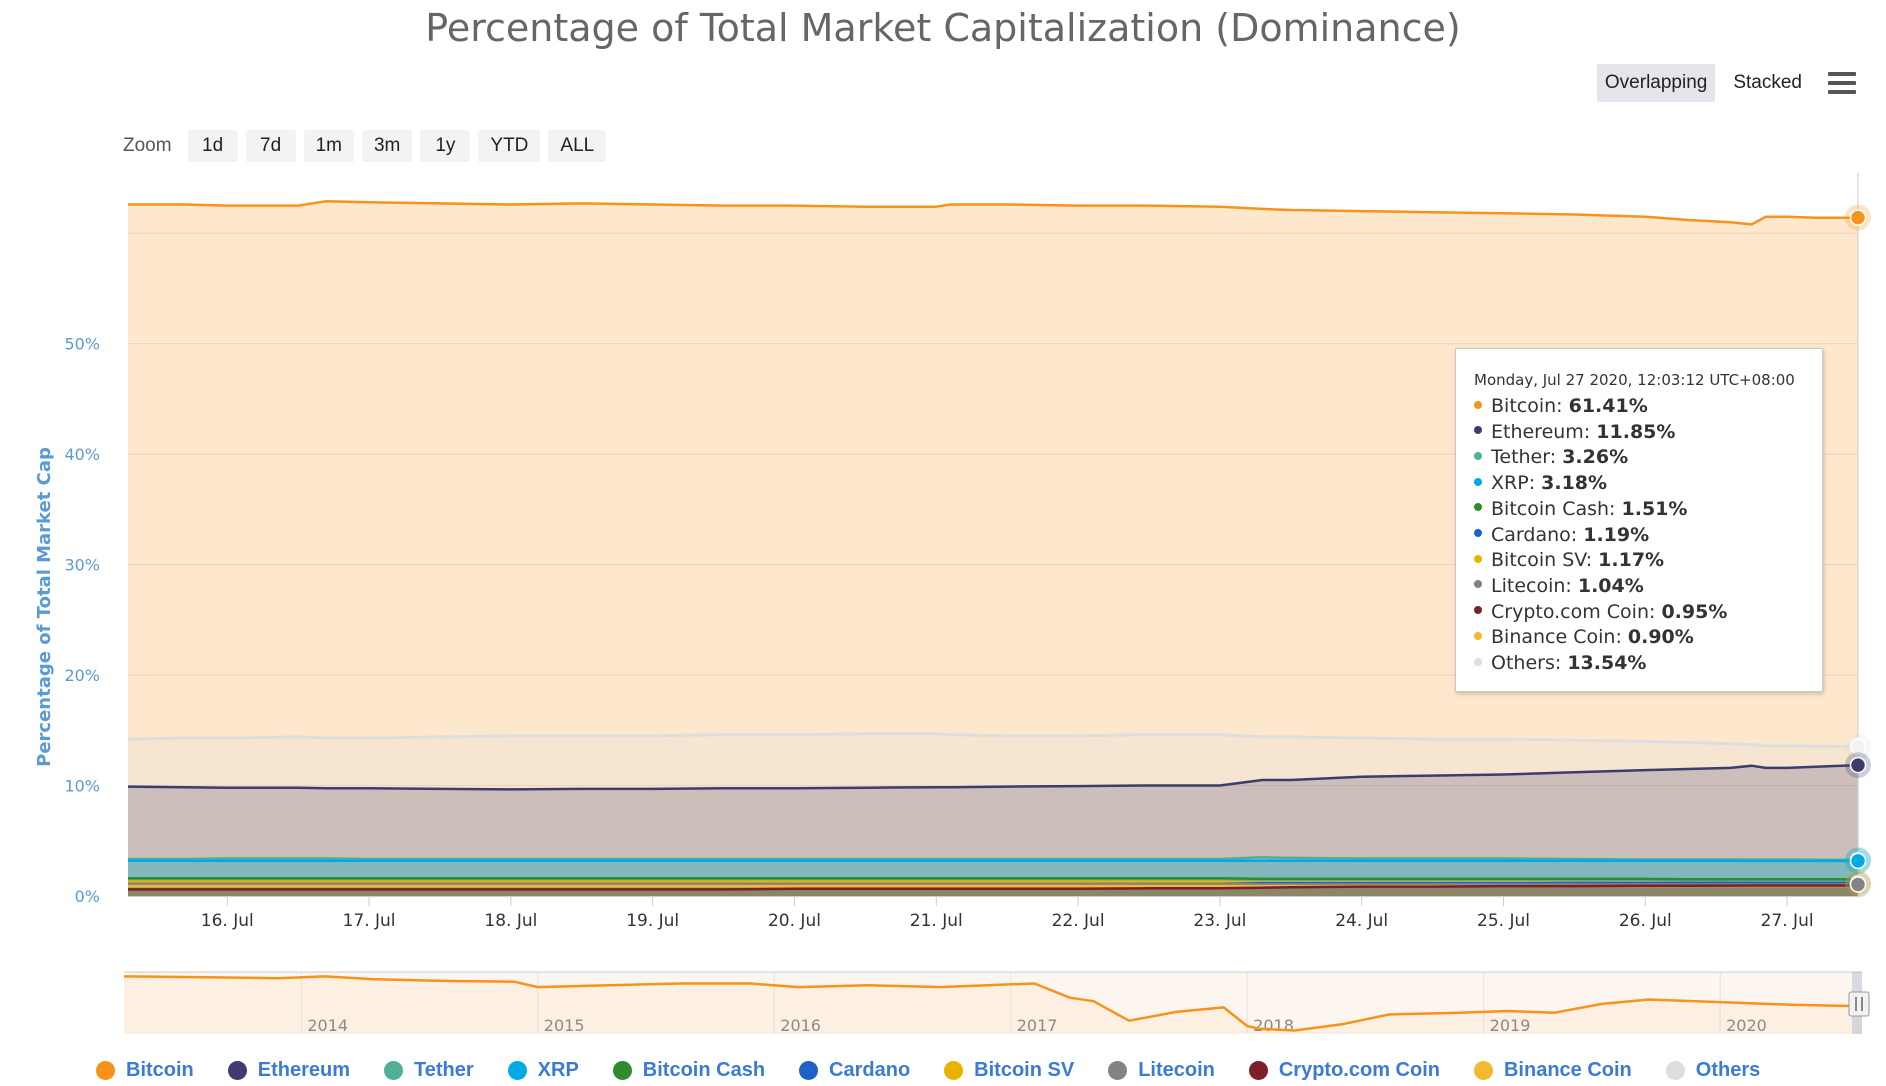  What do you see at coordinates (212, 146) in the screenshot?
I see `zoom-1d-button: 1d` at bounding box center [212, 146].